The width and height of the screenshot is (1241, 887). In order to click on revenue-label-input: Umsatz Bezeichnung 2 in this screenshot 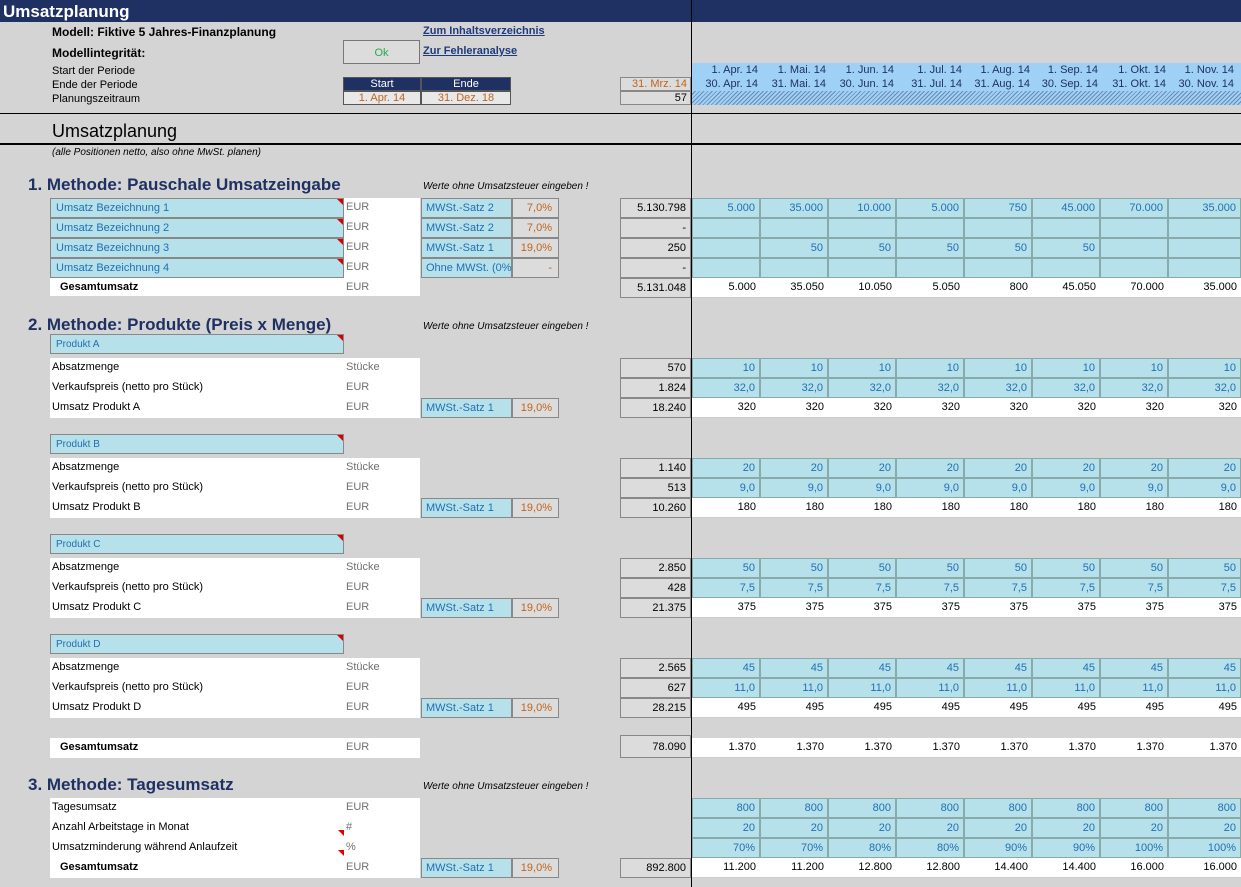, I will do `click(197, 228)`.